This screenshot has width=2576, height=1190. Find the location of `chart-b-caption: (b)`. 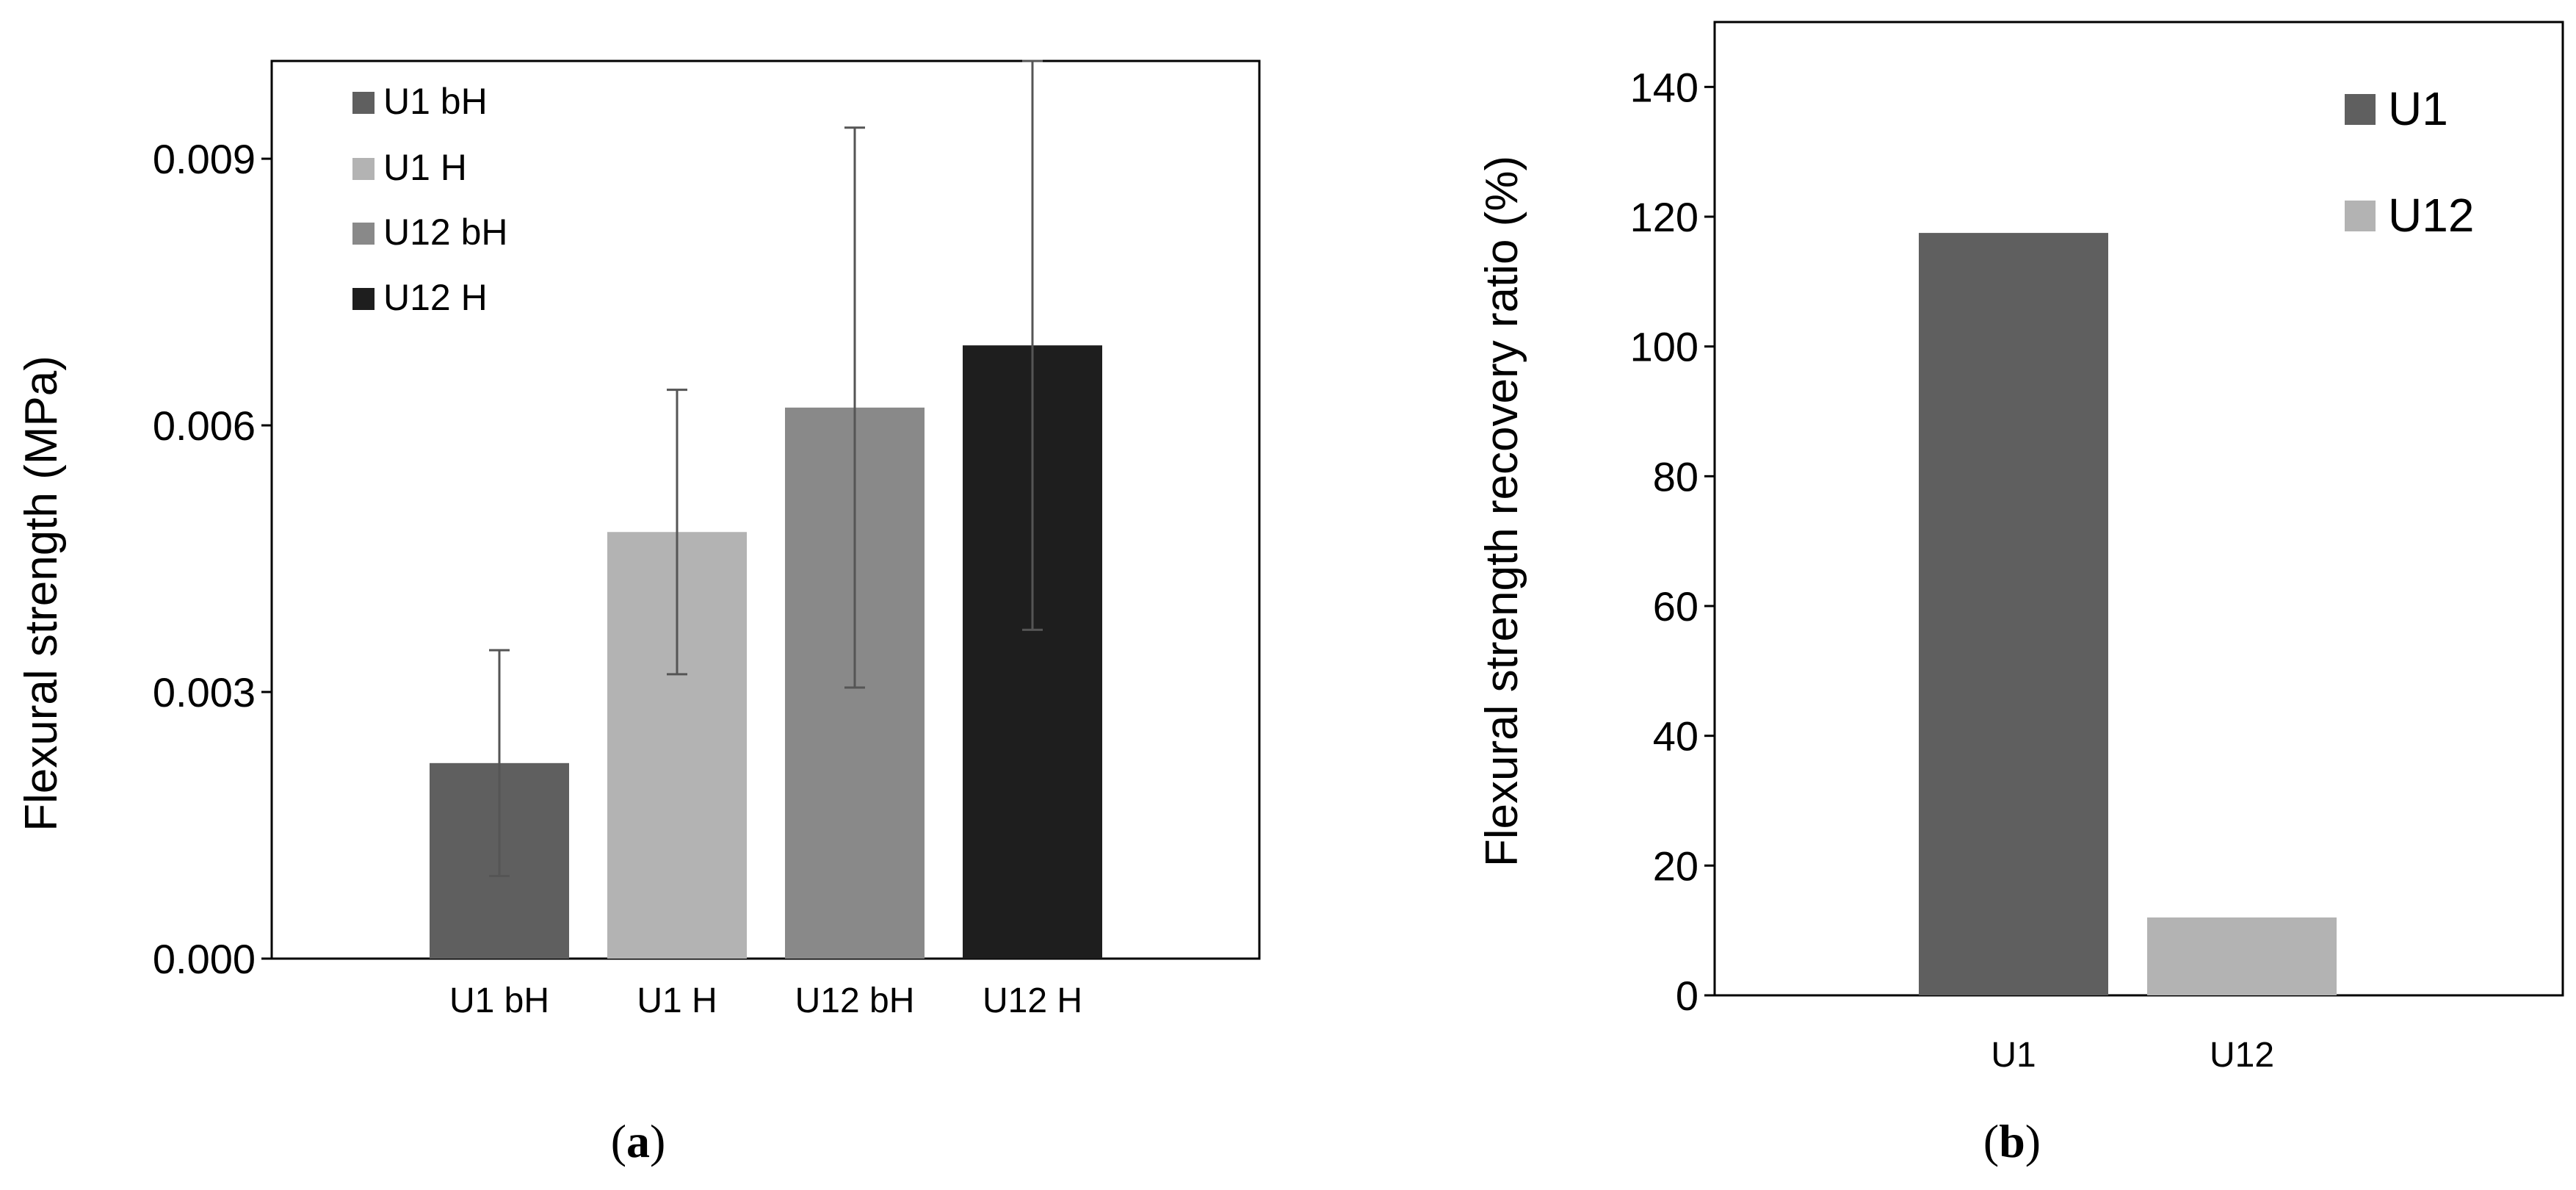

chart-b-caption: (b) is located at coordinates (2012, 1141).